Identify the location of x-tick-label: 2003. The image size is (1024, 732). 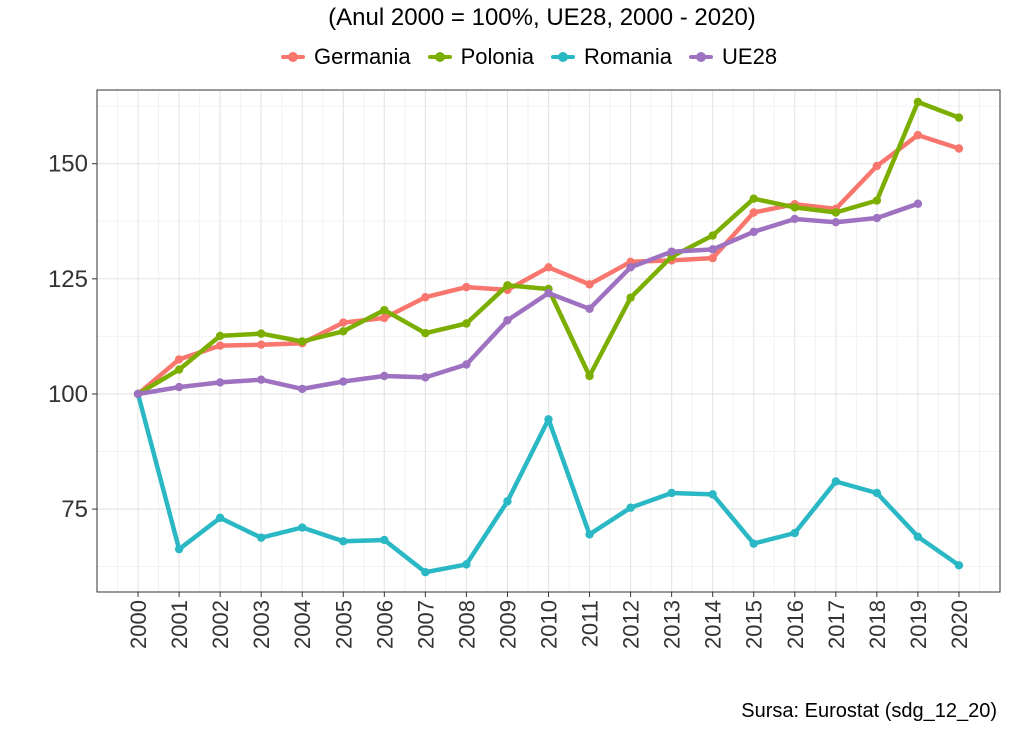
(261, 624).